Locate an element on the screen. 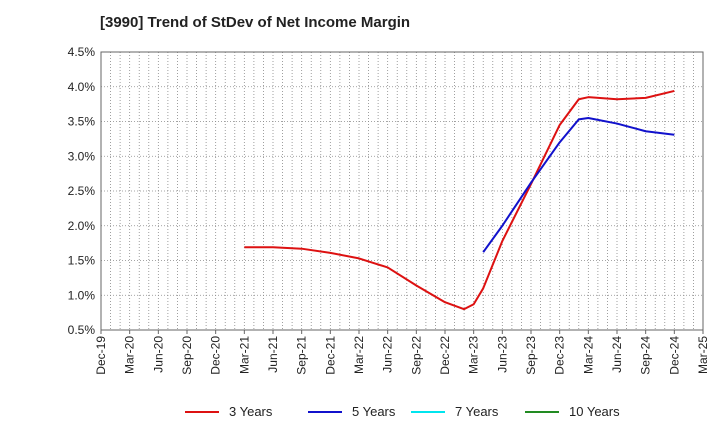 The image size is (720, 440). y-tick-label: 0.5% is located at coordinates (82, 330).